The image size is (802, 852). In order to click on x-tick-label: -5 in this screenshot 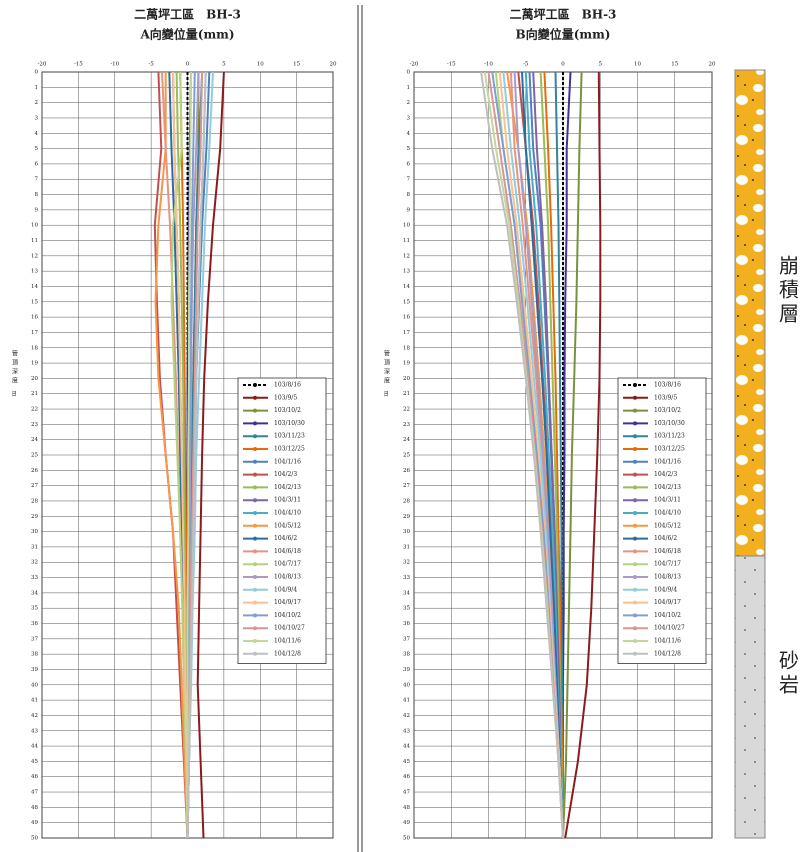, I will do `click(151, 65)`.